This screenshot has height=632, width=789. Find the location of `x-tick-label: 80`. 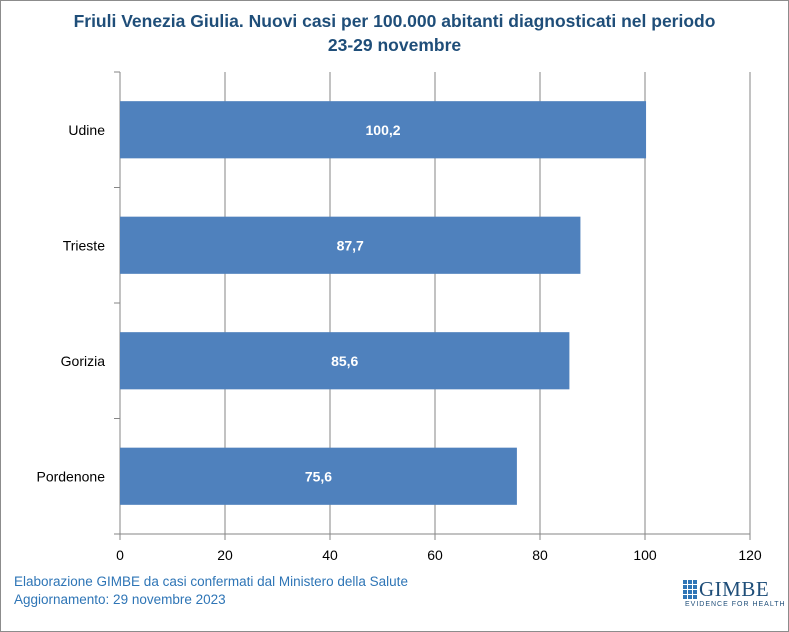

x-tick-label: 80 is located at coordinates (540, 555).